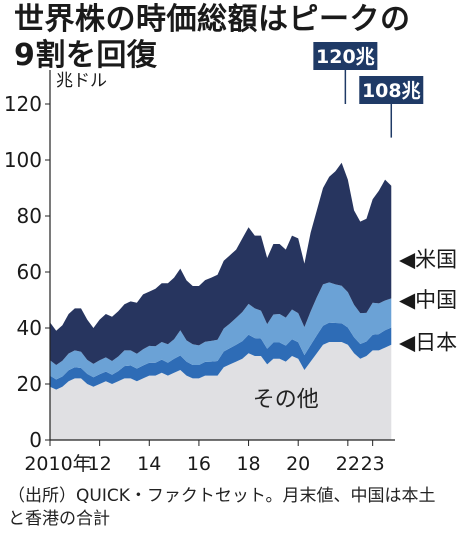 This screenshot has height=537, width=460. I want to click on area-label-china: ◀中国, so click(428, 300).